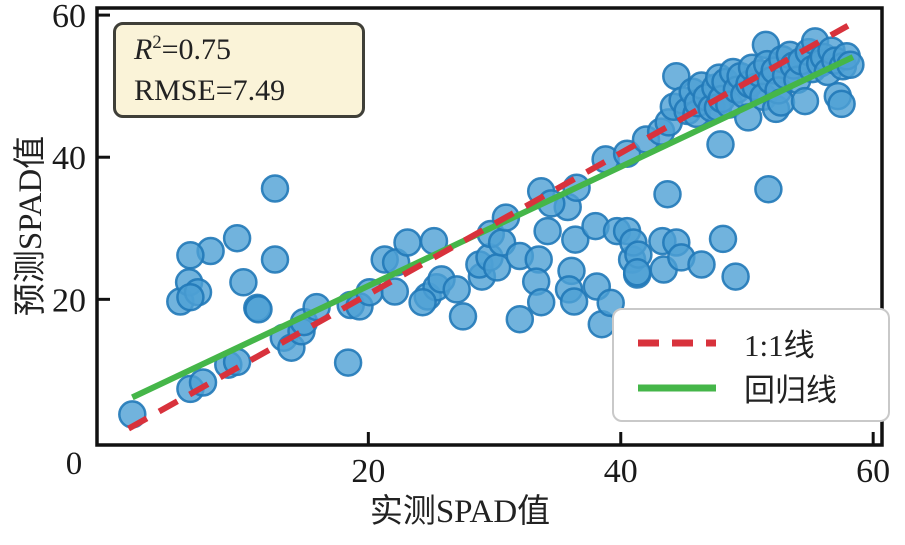 This screenshot has width=905, height=545. I want to click on legend-label: 回归线, so click(790, 390).